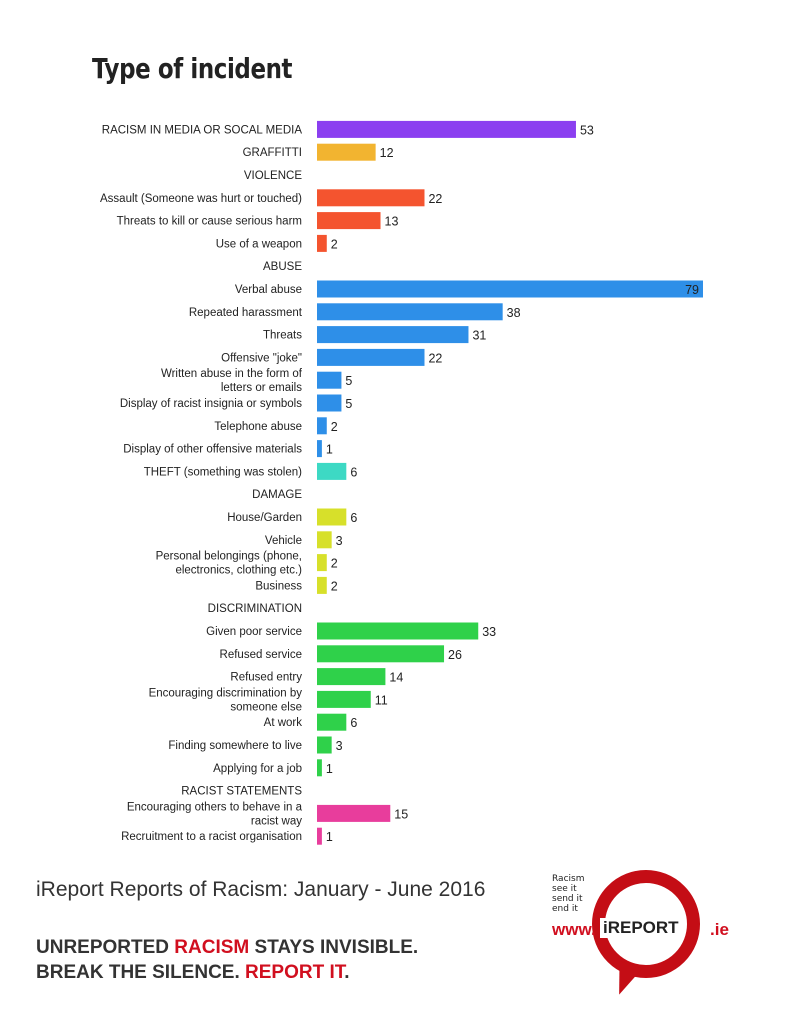 The height and width of the screenshot is (1024, 791). I want to click on section-header-label: ABUSE, so click(282, 267).